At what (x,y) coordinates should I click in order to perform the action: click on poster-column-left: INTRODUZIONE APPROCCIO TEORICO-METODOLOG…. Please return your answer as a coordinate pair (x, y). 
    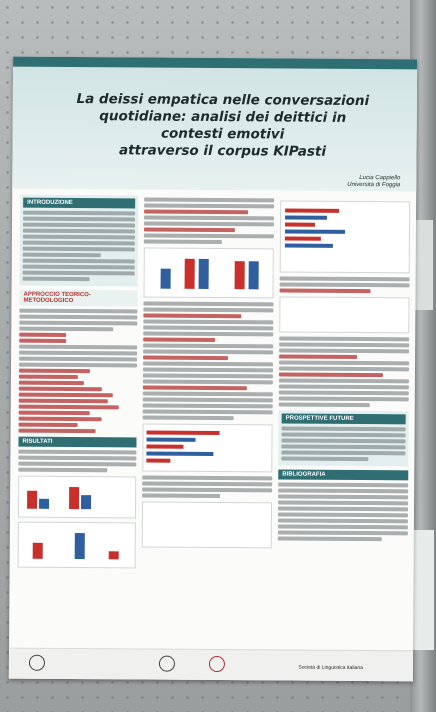
    Looking at the image, I should click on (78, 383).